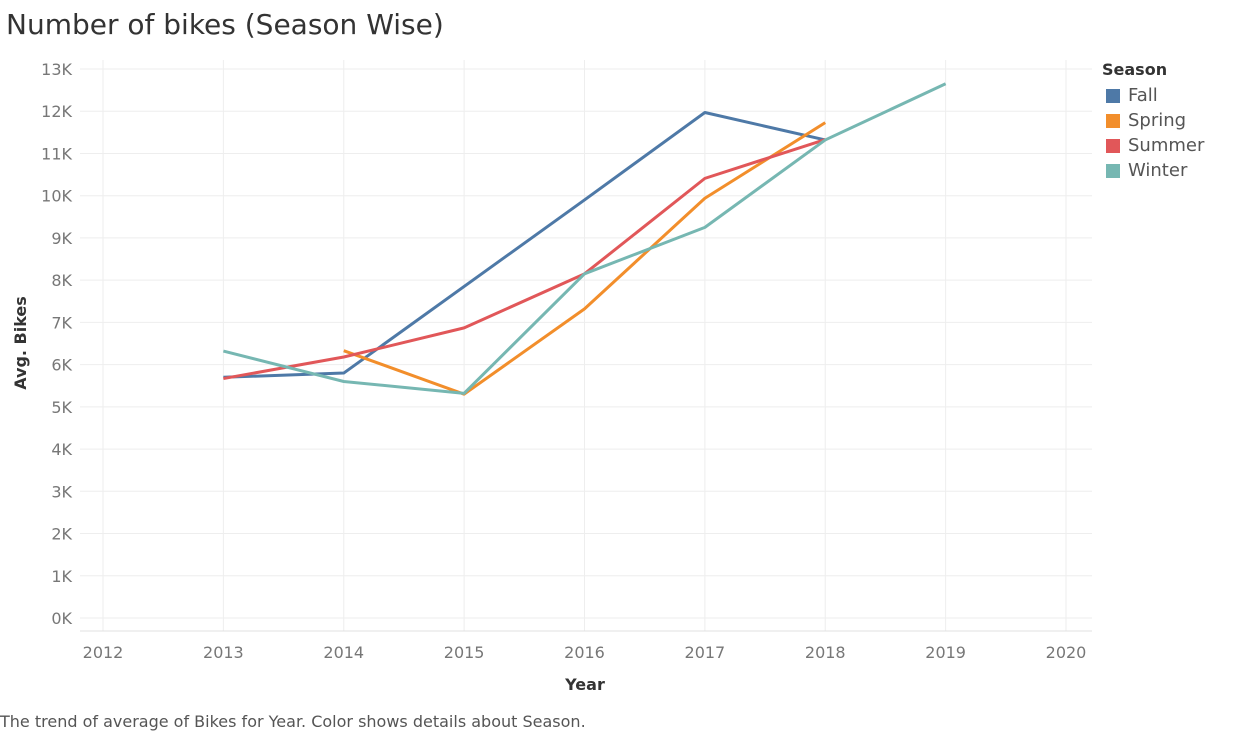  What do you see at coordinates (584, 684) in the screenshot?
I see `x-axis-title: Year` at bounding box center [584, 684].